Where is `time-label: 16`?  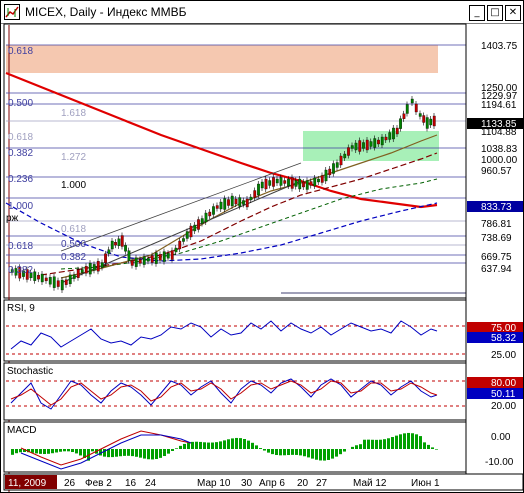
time-label: 16 is located at coordinates (131, 483).